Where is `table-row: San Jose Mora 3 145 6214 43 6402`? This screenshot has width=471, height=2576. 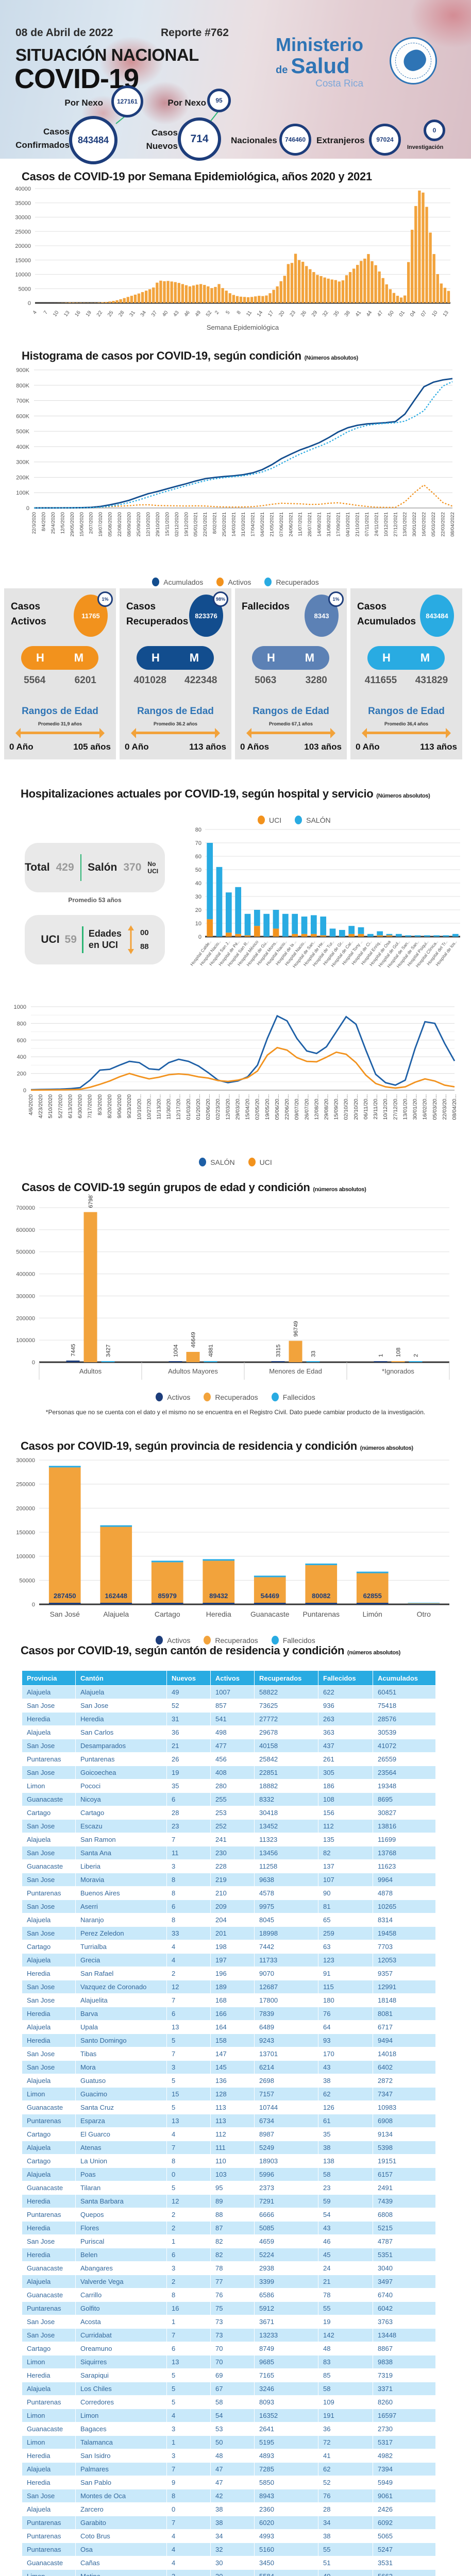 table-row: San Jose Mora 3 145 6214 43 6402 is located at coordinates (229, 2067).